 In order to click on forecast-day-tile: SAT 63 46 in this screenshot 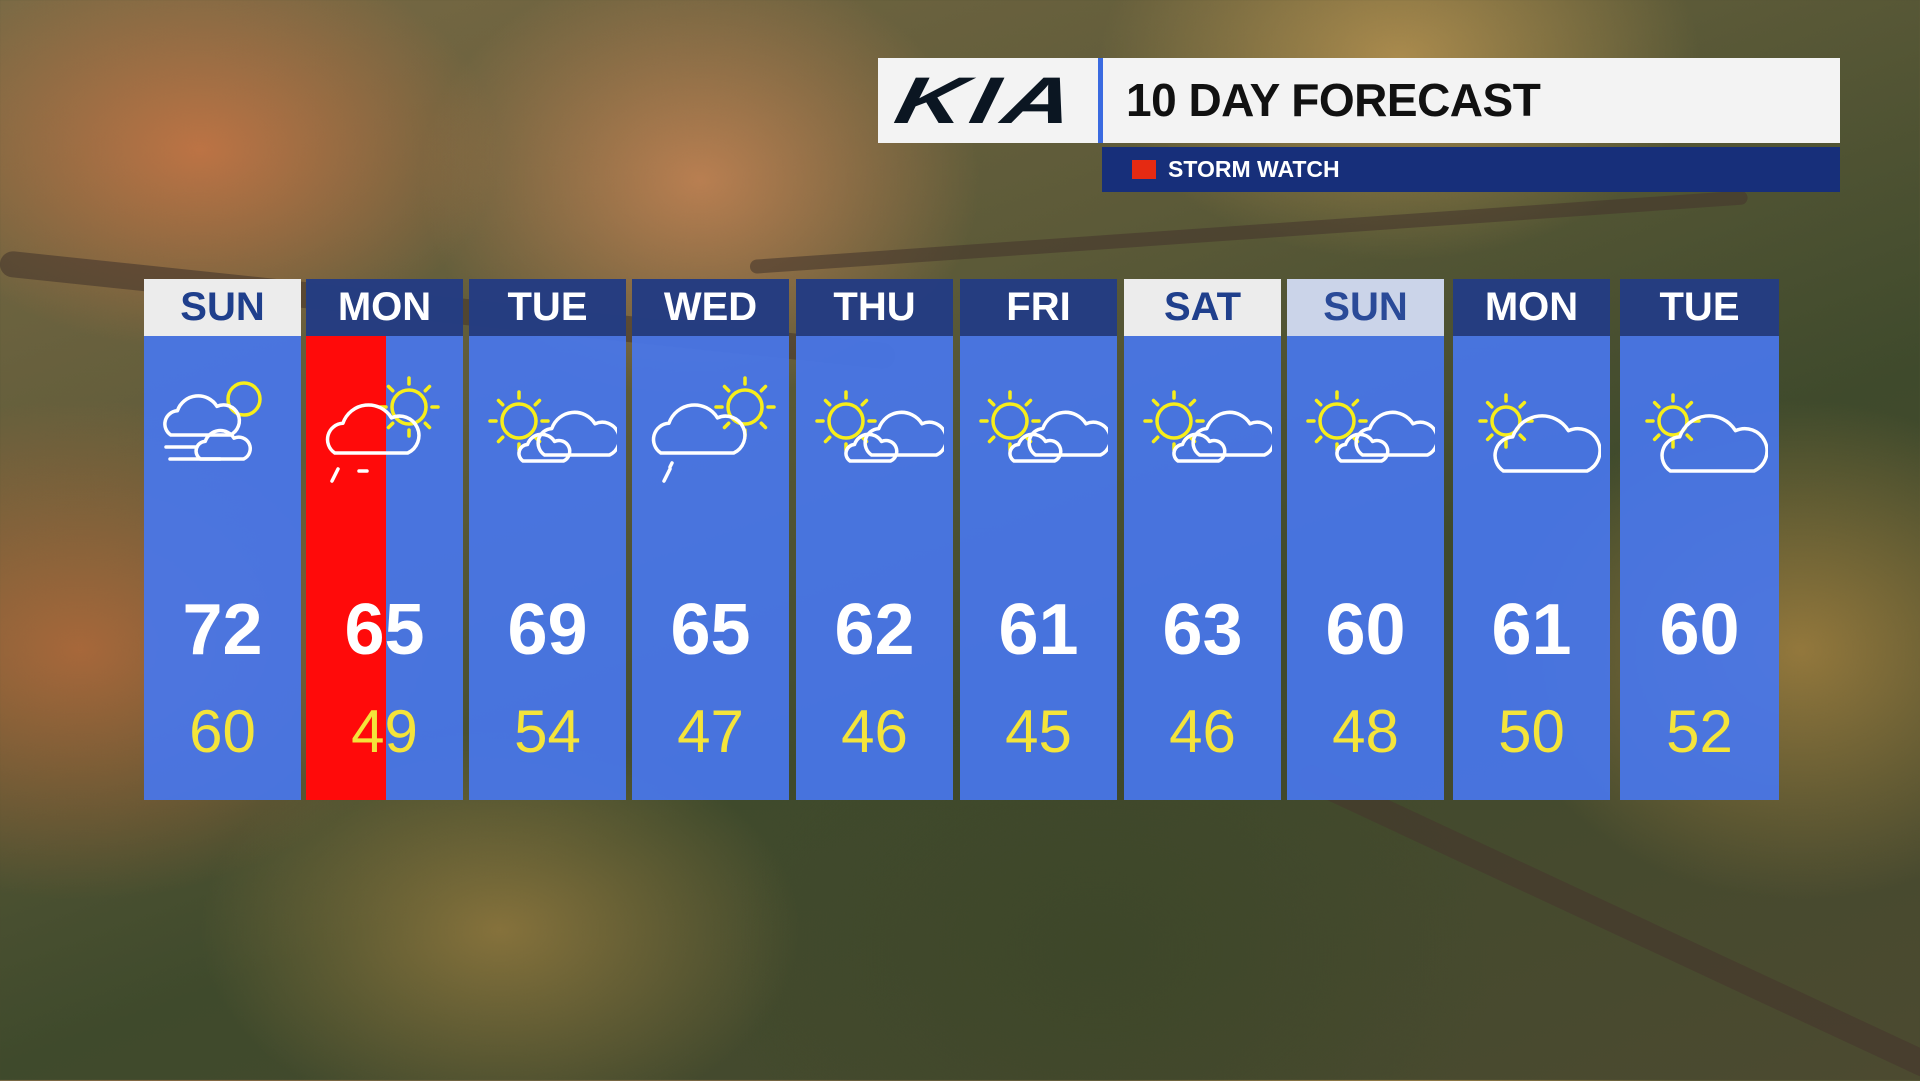, I will do `click(1202, 539)`.